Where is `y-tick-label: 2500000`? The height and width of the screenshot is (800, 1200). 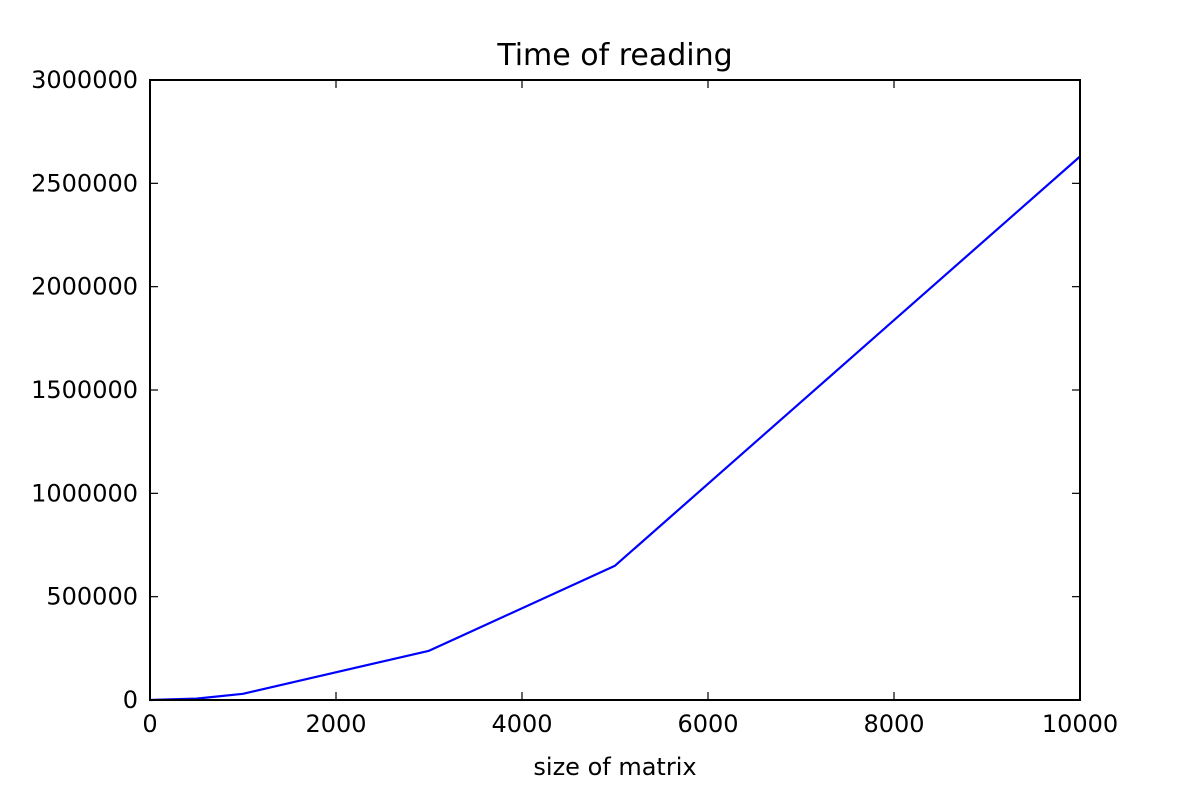 y-tick-label: 2500000 is located at coordinates (84, 183).